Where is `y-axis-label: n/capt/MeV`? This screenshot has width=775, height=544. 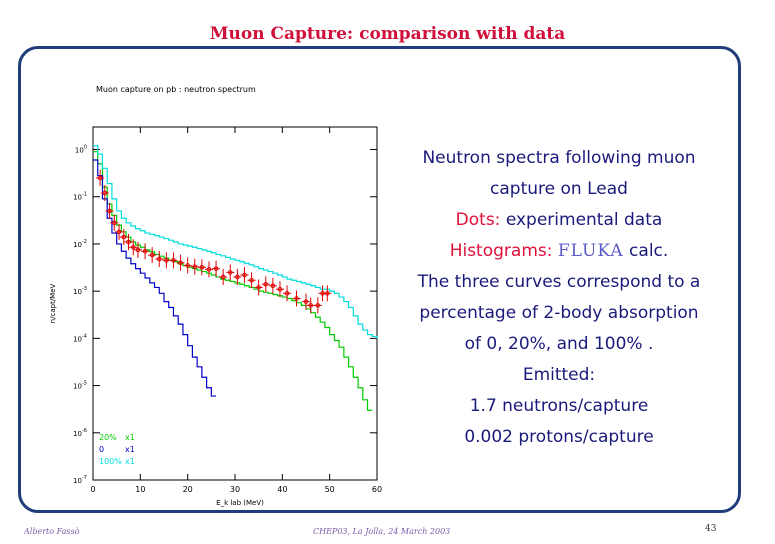
y-axis-label: n/capt/MeV is located at coordinates (53, 303).